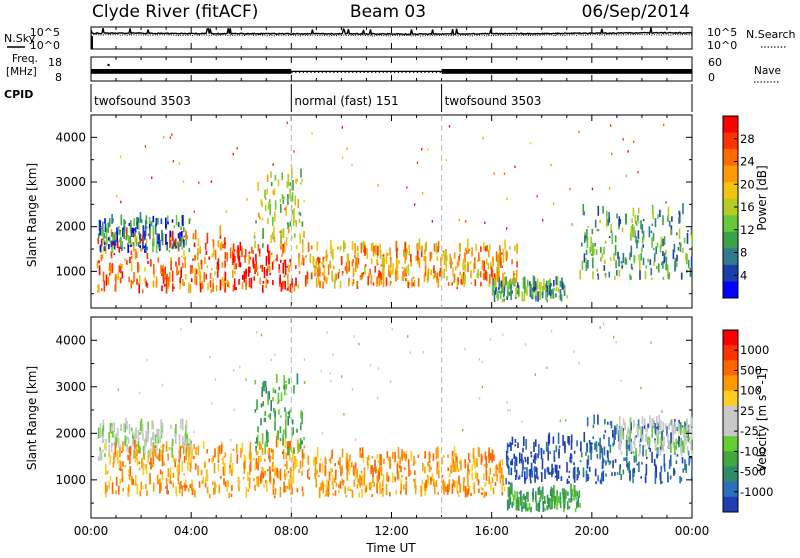 This screenshot has height=558, width=800. Describe the element at coordinates (730, 273) in the screenshot. I see `colorbar-swatch` at that location.